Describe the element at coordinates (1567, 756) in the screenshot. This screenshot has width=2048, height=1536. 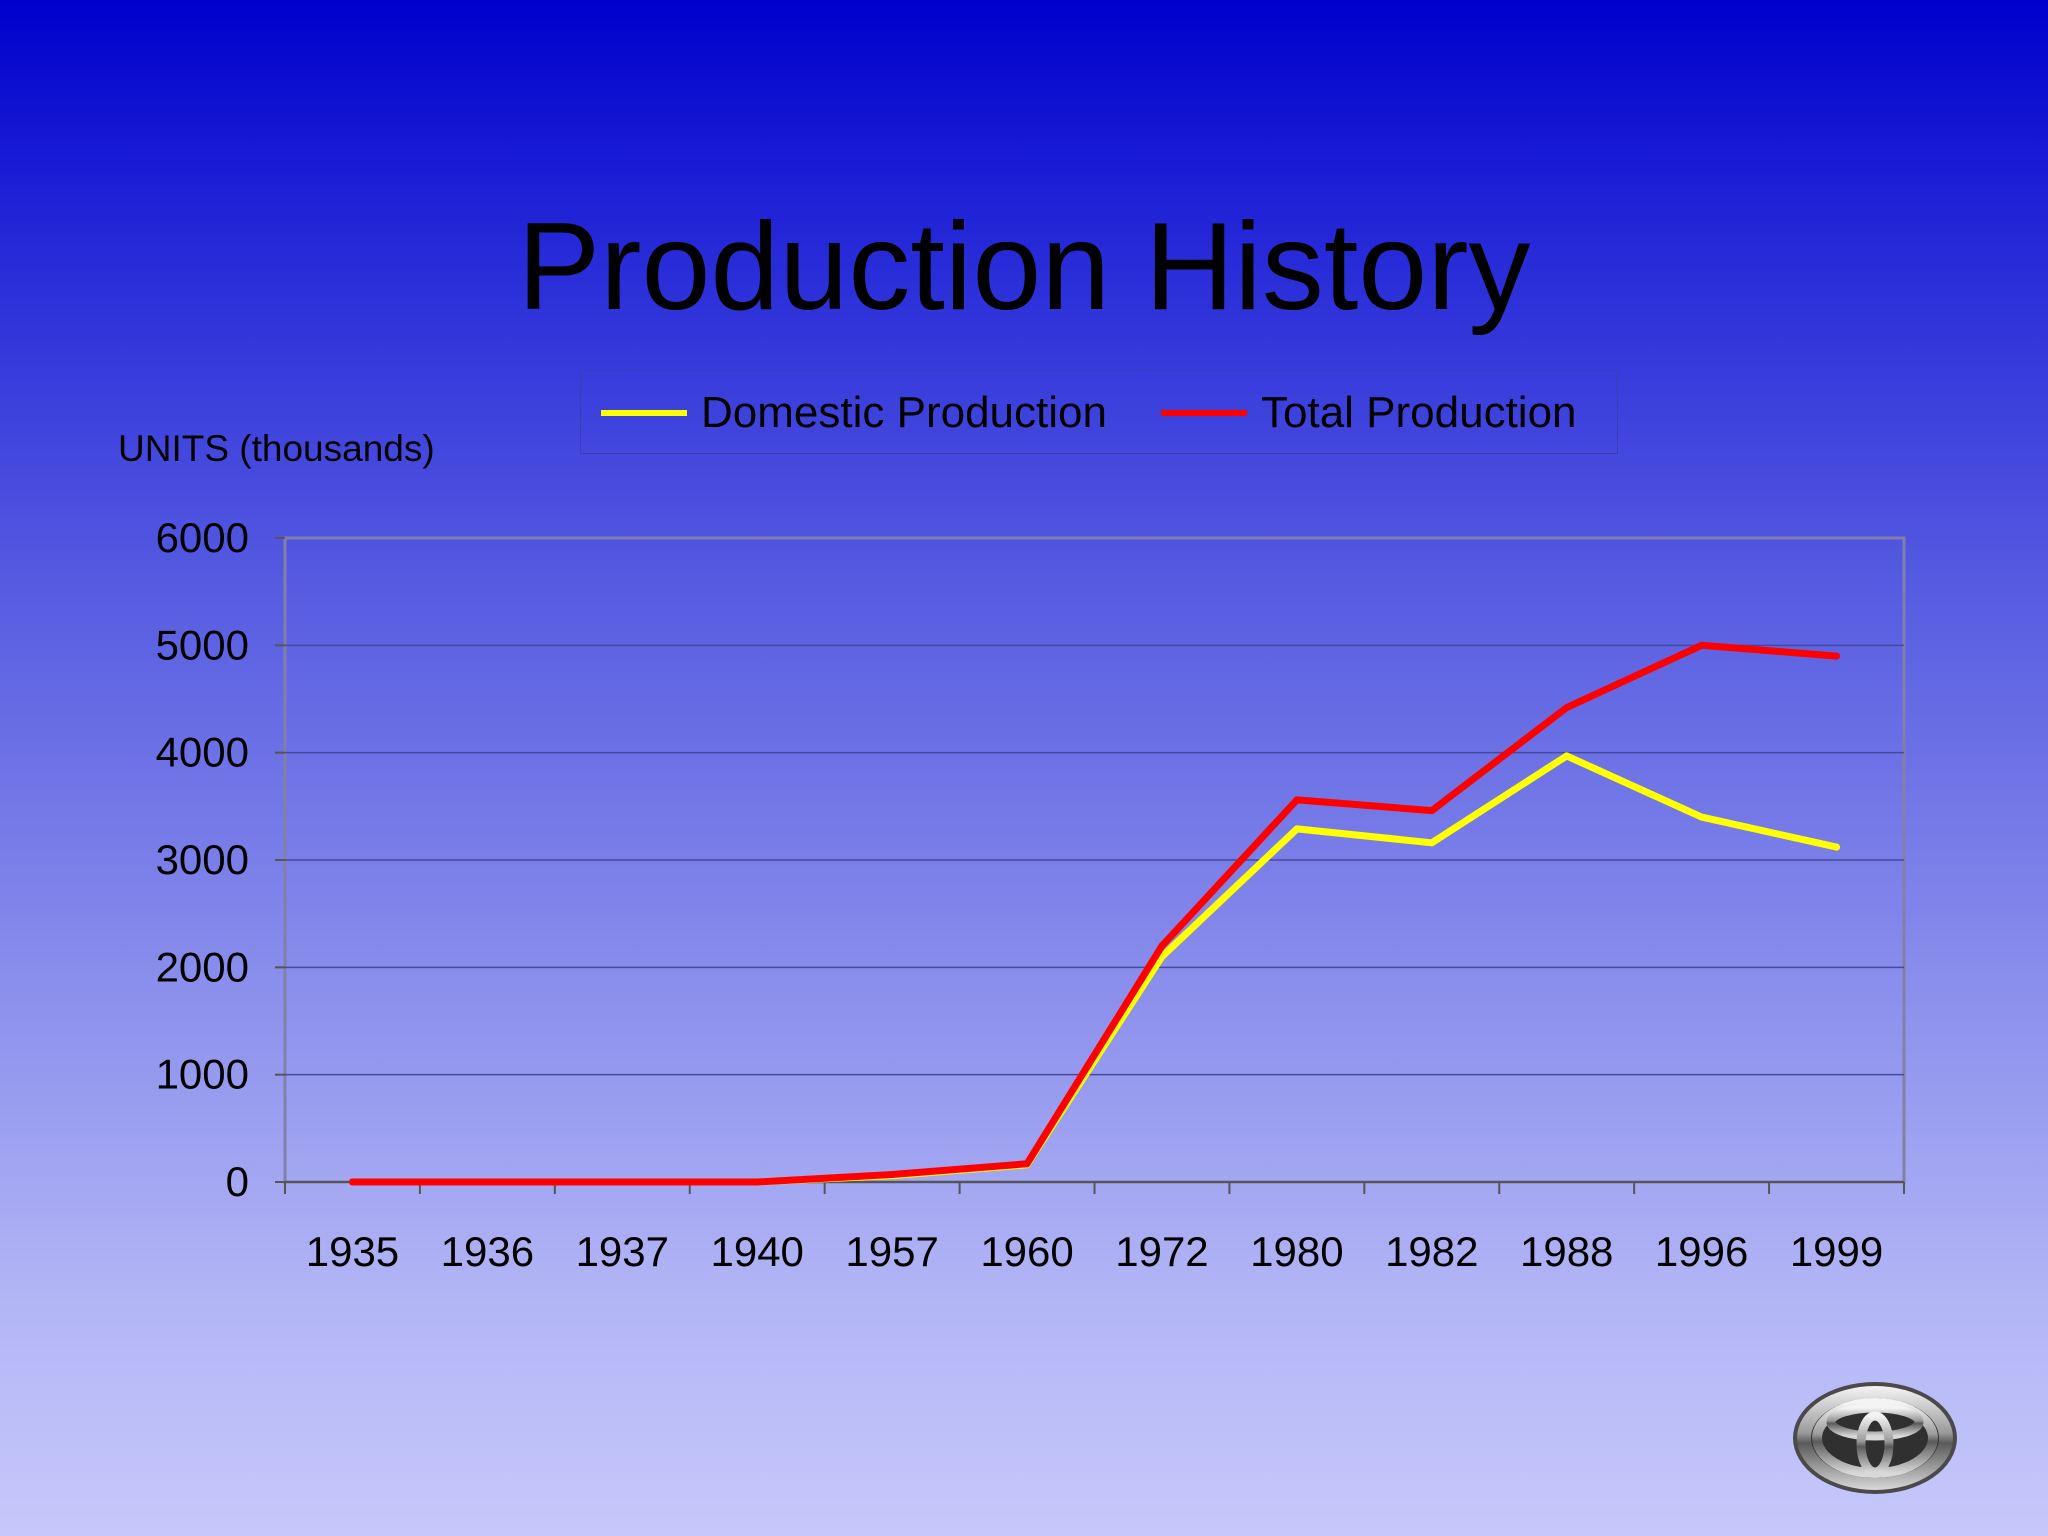
I see `data-point-domestic-production-1988` at that location.